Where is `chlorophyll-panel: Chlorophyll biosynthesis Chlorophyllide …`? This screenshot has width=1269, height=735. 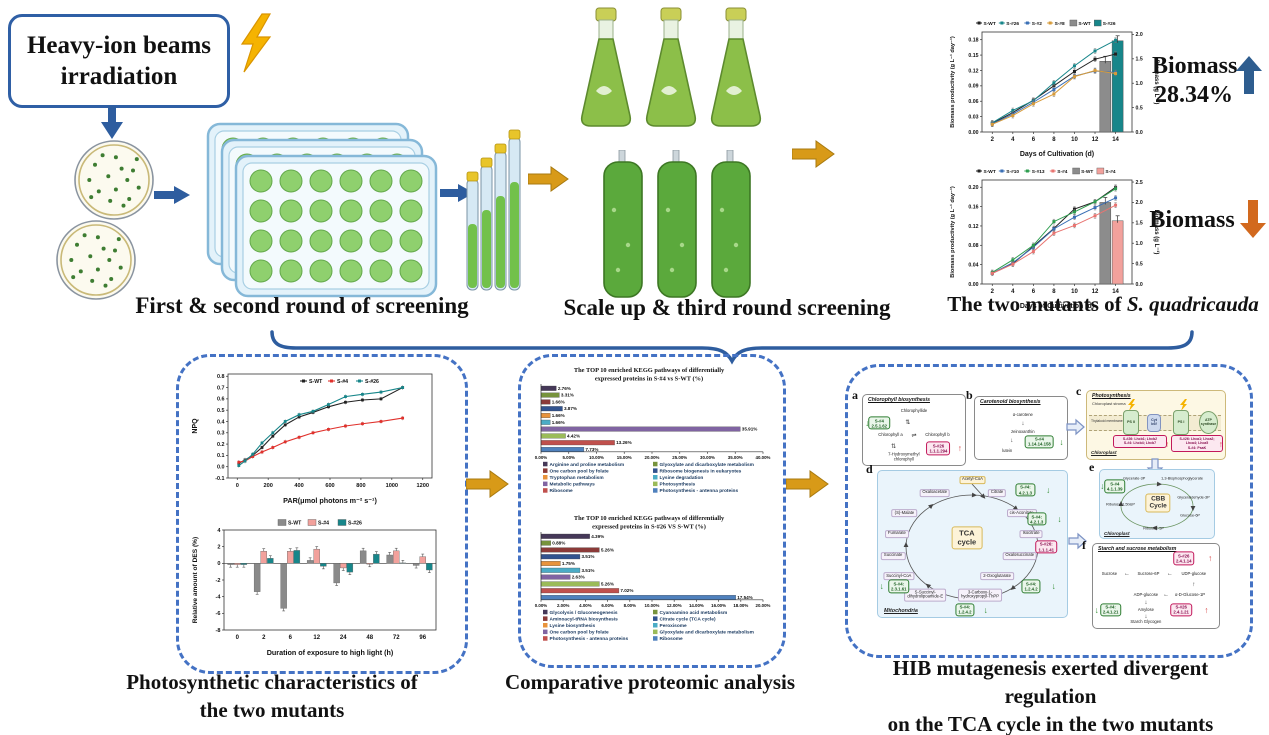 chlorophyll-panel: Chlorophyll biosynthesis Chlorophyllide … is located at coordinates (914, 430).